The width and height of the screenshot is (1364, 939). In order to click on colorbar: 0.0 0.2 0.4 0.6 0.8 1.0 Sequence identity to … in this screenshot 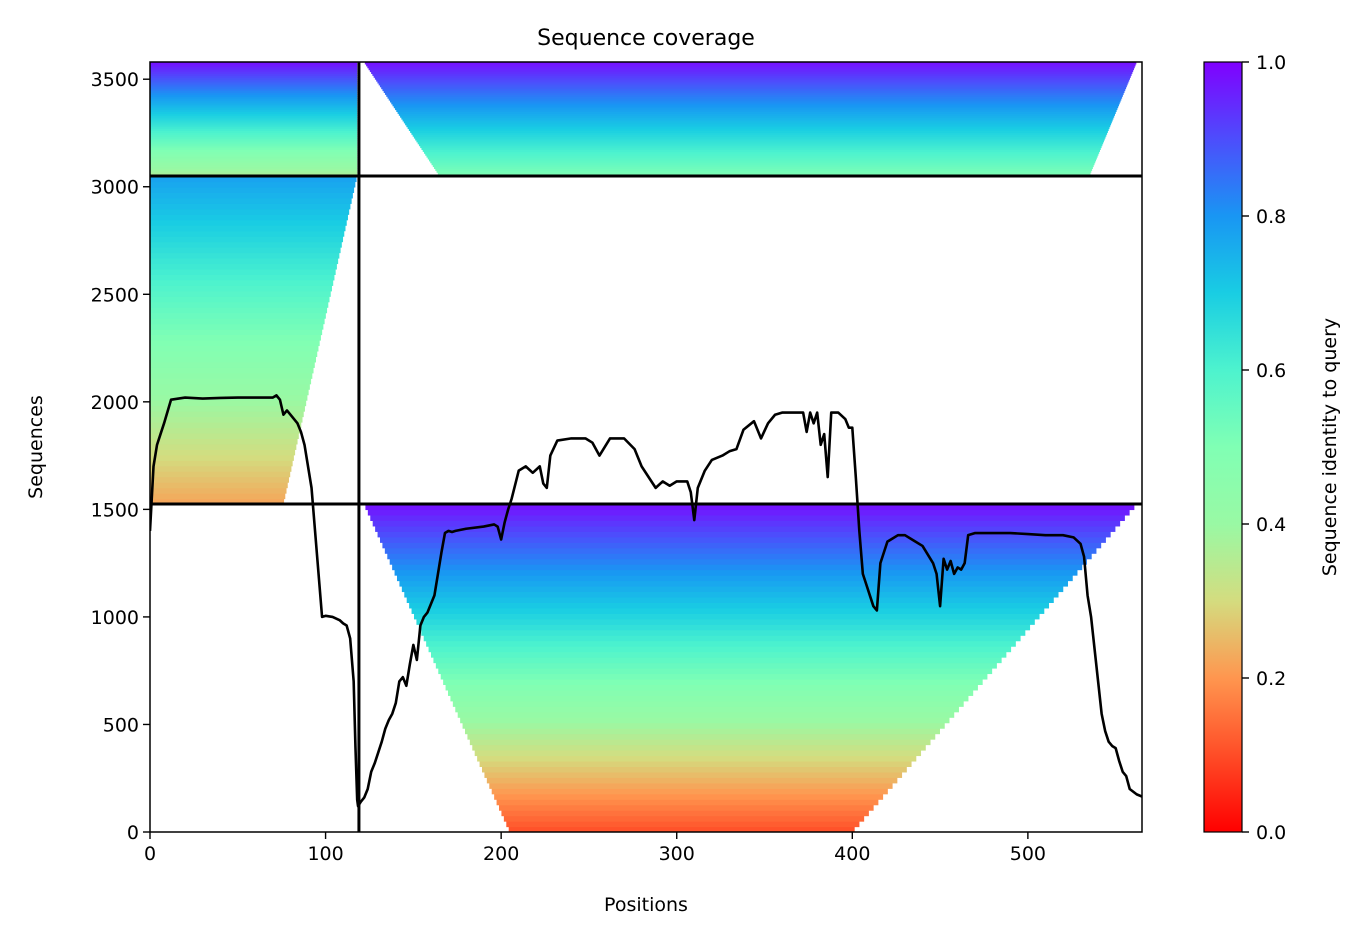, I will do `click(1272, 448)`.